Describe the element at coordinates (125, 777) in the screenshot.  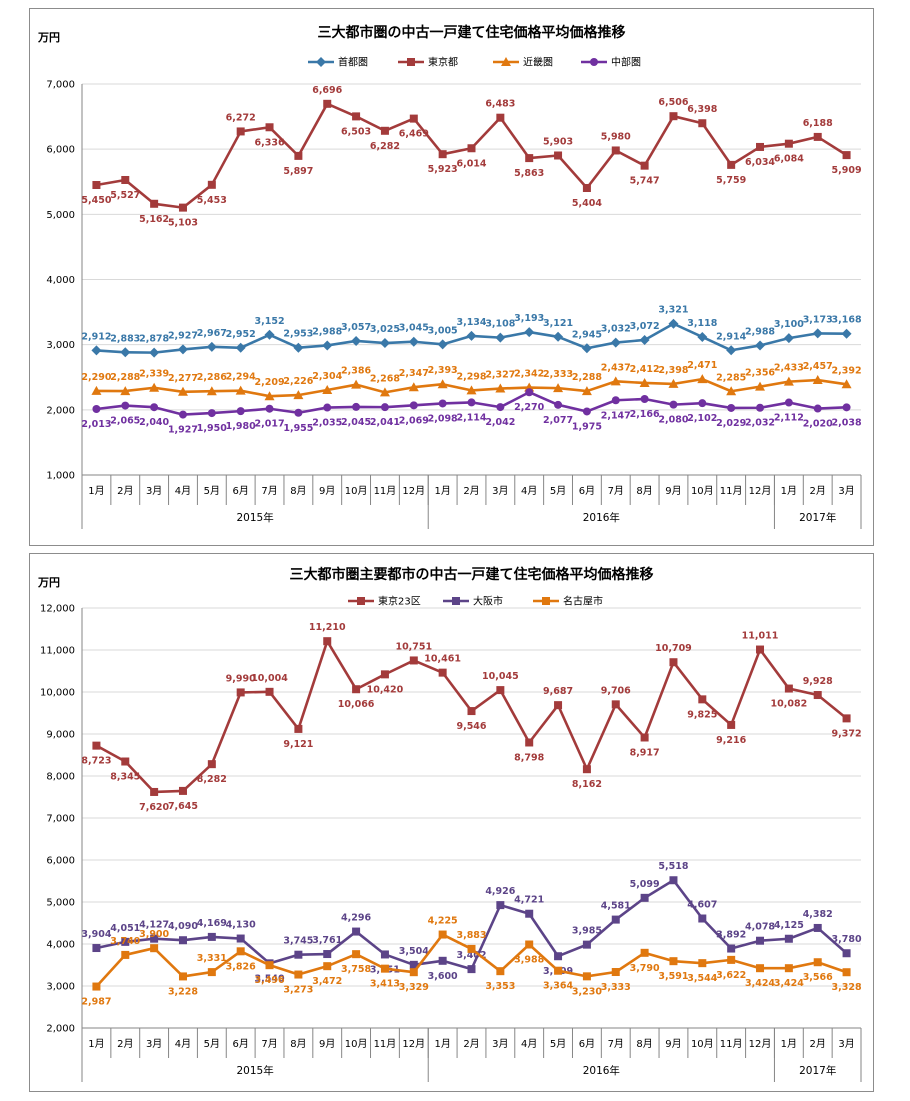
I see `data-label: 8,345` at that location.